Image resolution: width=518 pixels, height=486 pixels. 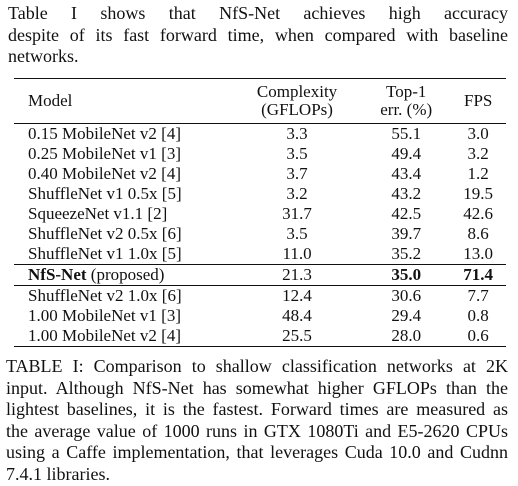 What do you see at coordinates (406, 153) in the screenshot?
I see `cell-top1: 49.4` at bounding box center [406, 153].